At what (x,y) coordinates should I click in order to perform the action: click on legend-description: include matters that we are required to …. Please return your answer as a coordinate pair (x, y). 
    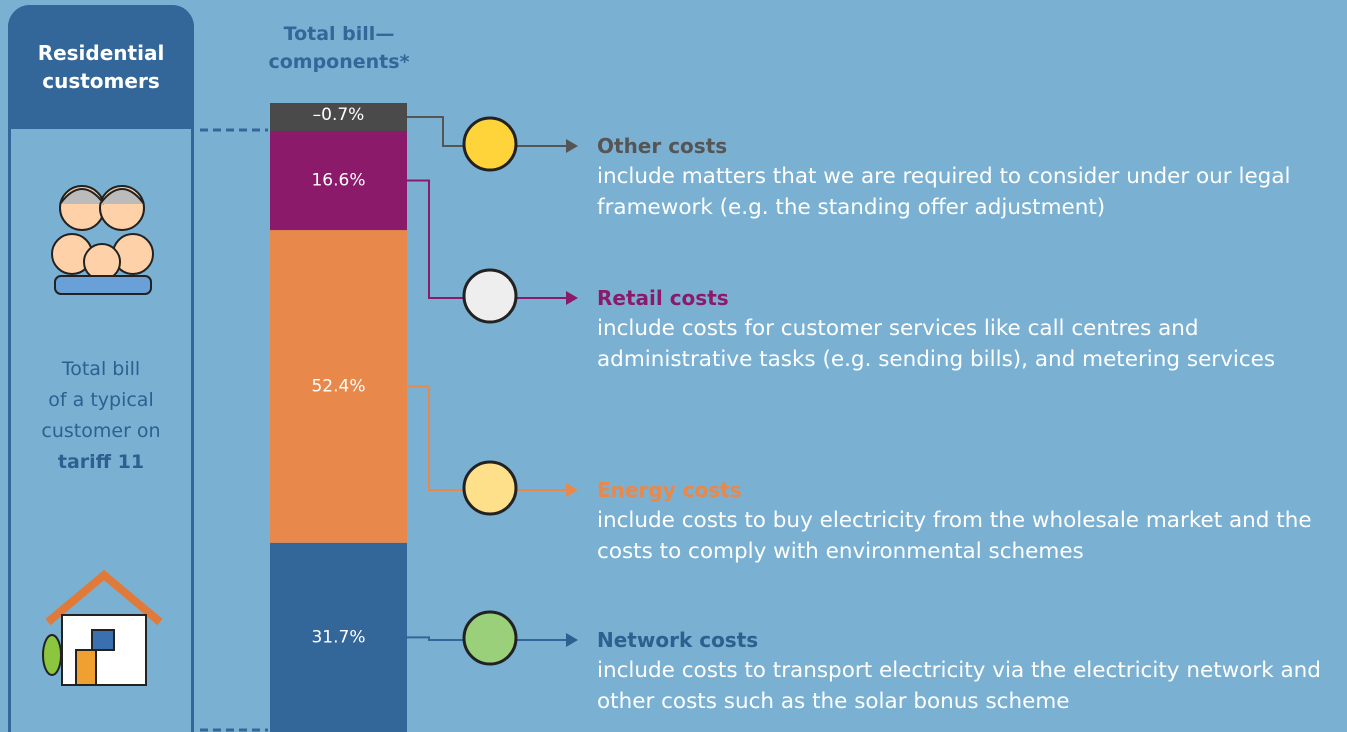
    Looking at the image, I should click on (944, 192).